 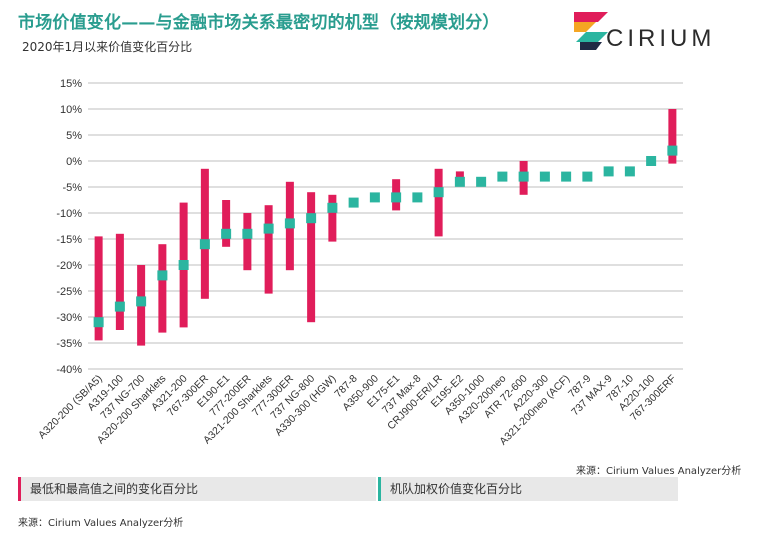 I want to click on chart-title: 市场价值变化——与金融市场关系最密切的机型（按规模划分）, so click(x=259, y=23).